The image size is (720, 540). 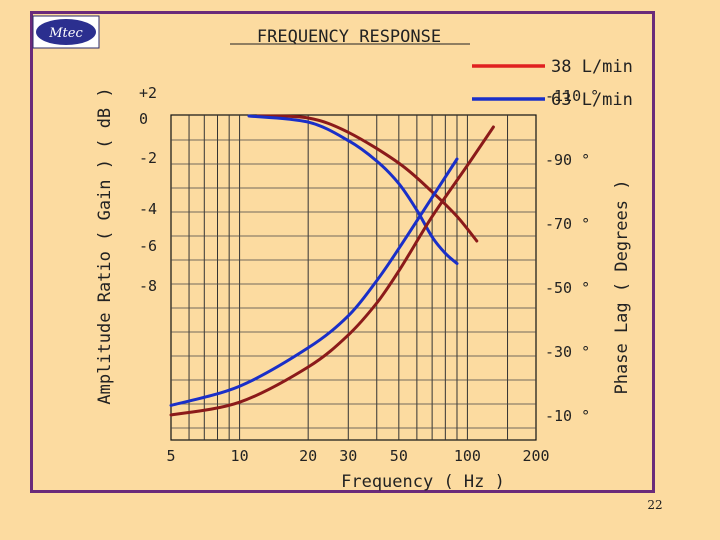 I want to click on x-tick-label: 30, so click(x=348, y=456).